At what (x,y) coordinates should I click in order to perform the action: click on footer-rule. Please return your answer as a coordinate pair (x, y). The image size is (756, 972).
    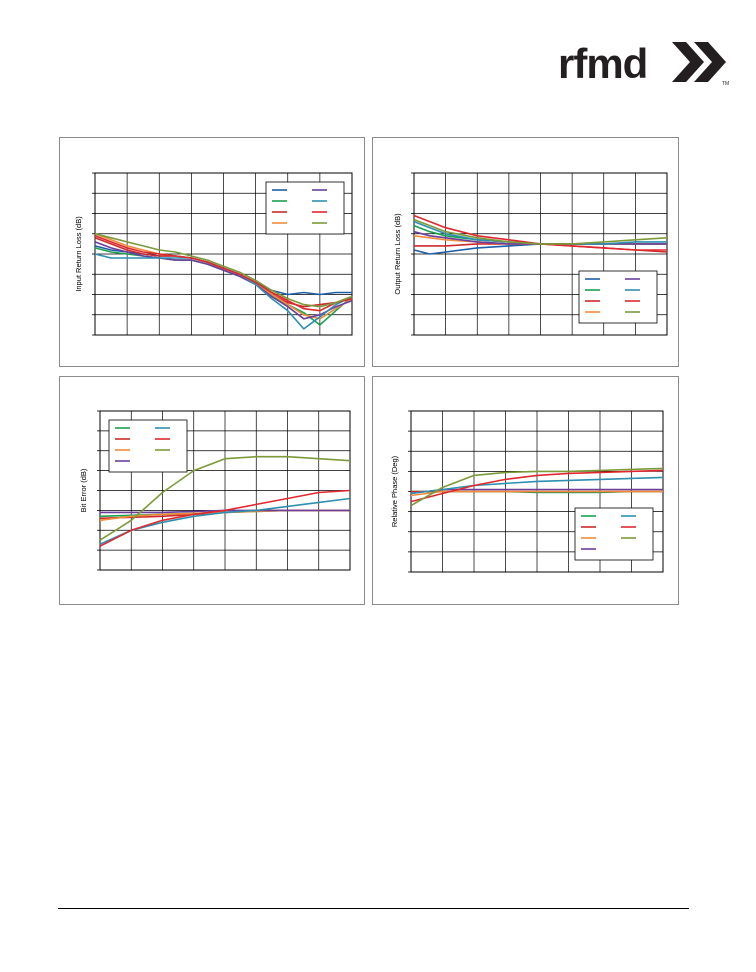
    Looking at the image, I should click on (373, 908).